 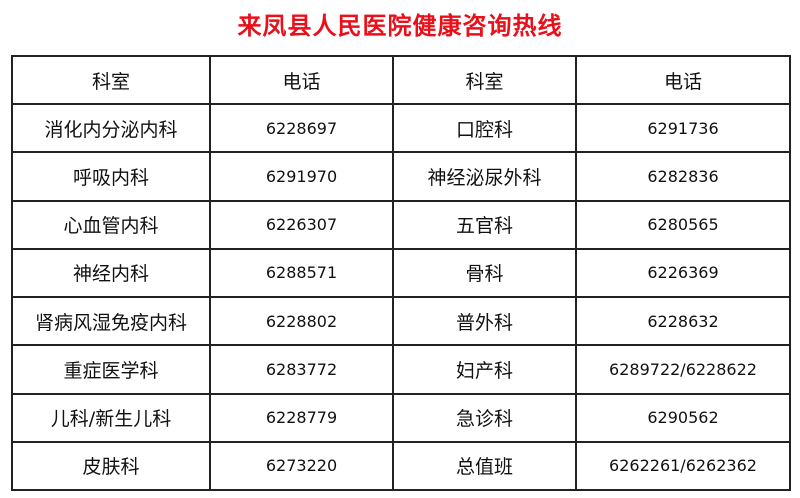 I want to click on header-phone-left: 电话, so click(x=301, y=80).